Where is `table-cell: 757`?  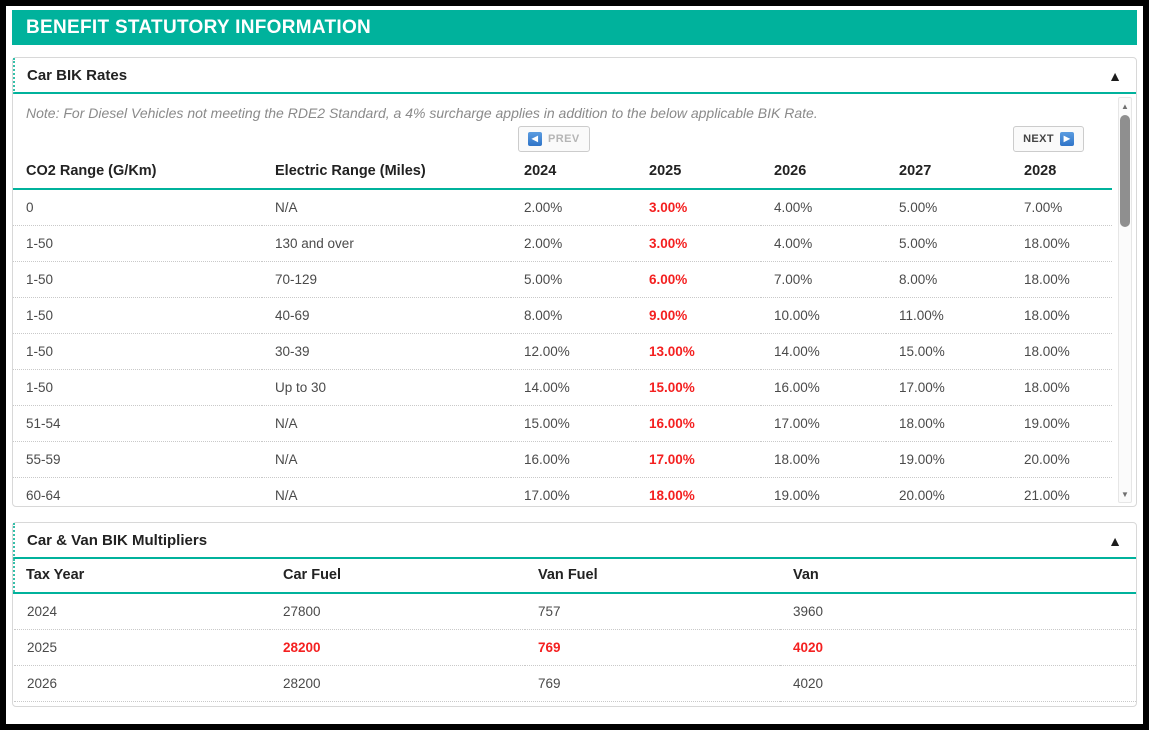 table-cell: 757 is located at coordinates (652, 611).